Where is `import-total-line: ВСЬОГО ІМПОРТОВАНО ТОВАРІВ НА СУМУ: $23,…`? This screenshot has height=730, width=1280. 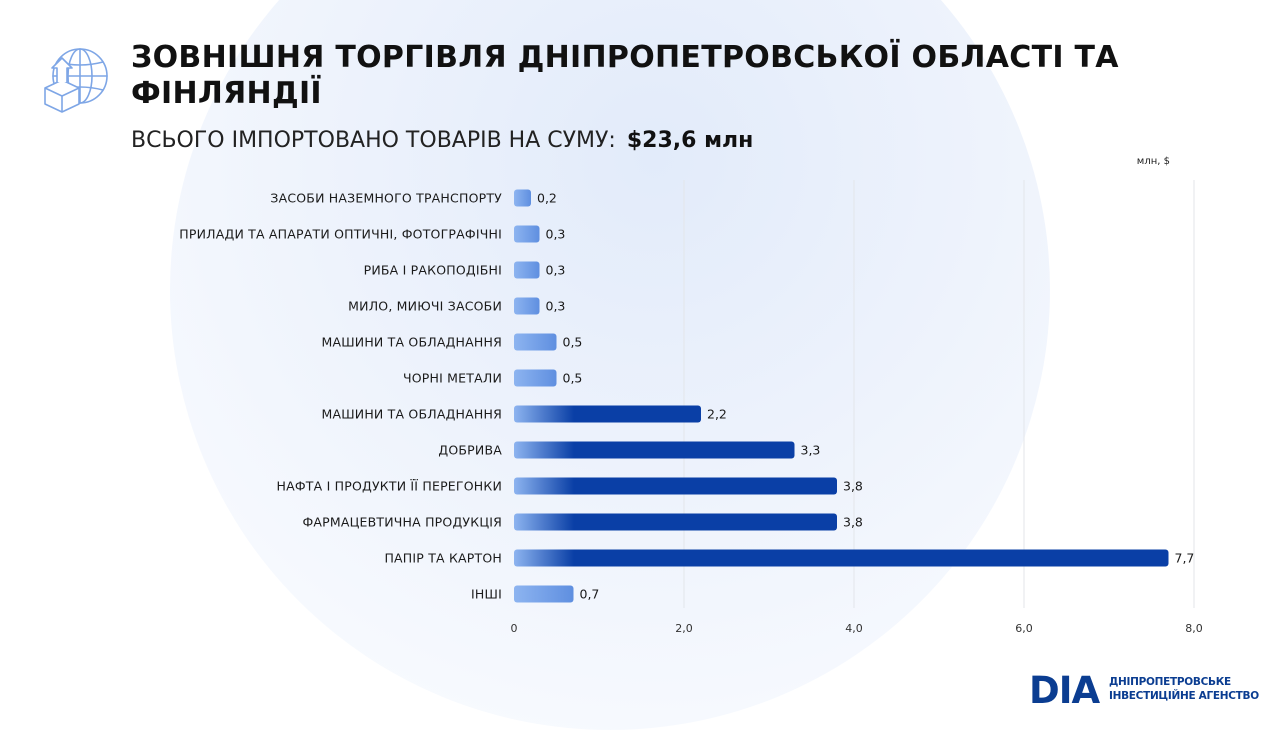 import-total-line: ВСЬОГО ІМПОРТОВАНО ТОВАРІВ НА СУМУ: $23,… is located at coordinates (442, 141).